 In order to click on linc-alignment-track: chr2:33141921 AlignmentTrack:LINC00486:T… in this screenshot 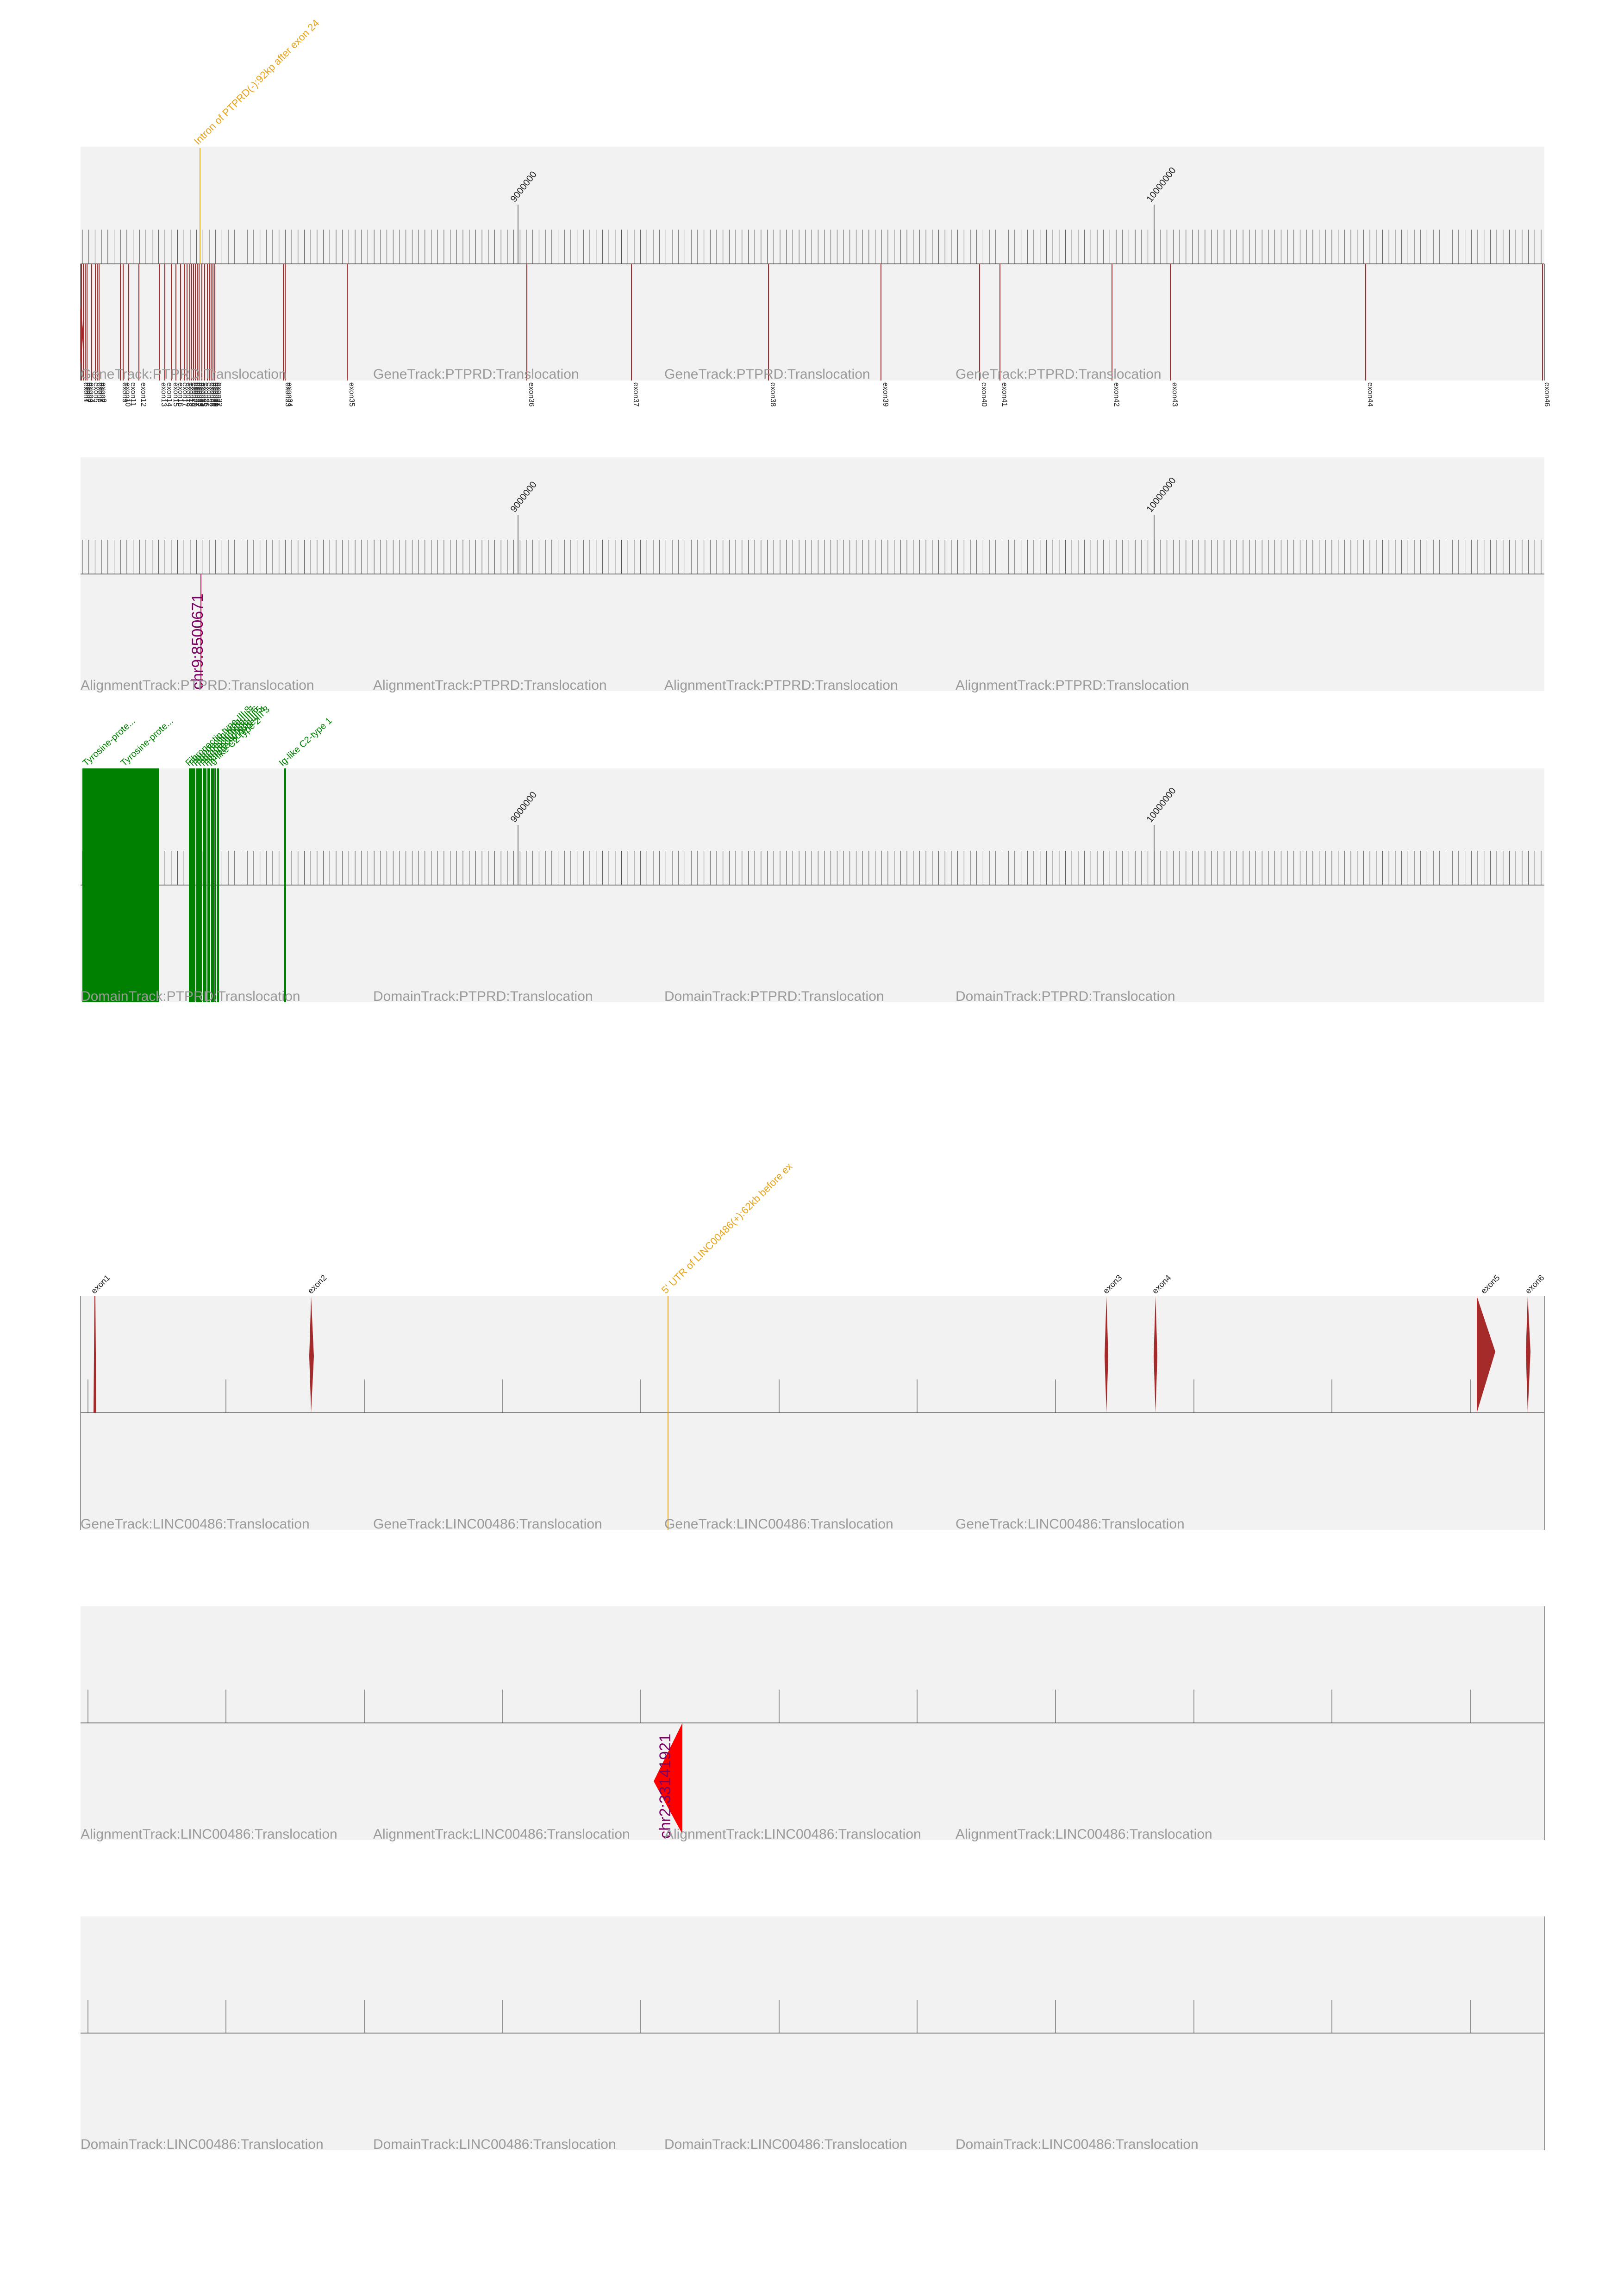, I will do `click(813, 1724)`.